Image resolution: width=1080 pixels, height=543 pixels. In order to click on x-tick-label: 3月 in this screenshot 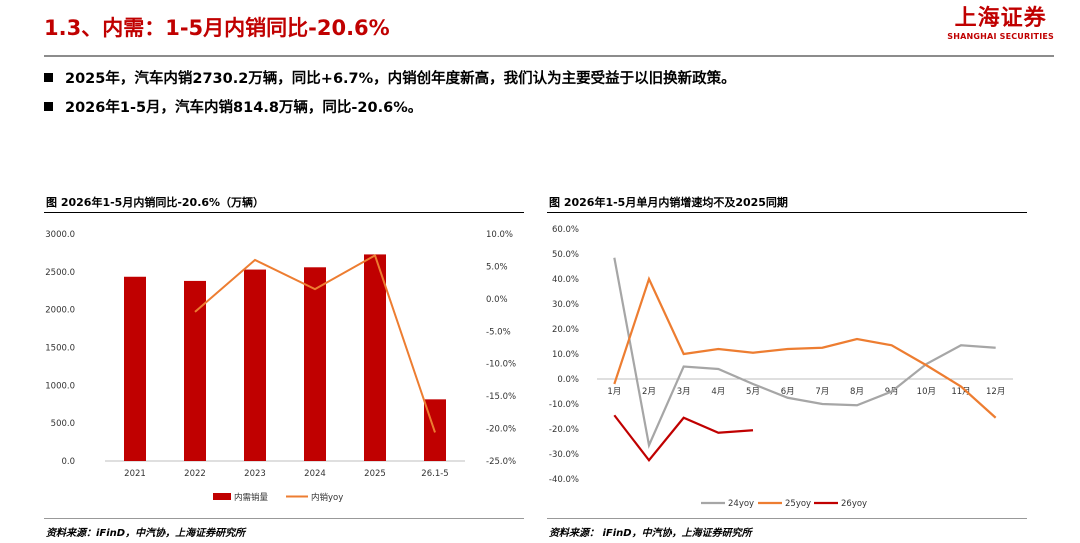, I will do `click(684, 392)`.